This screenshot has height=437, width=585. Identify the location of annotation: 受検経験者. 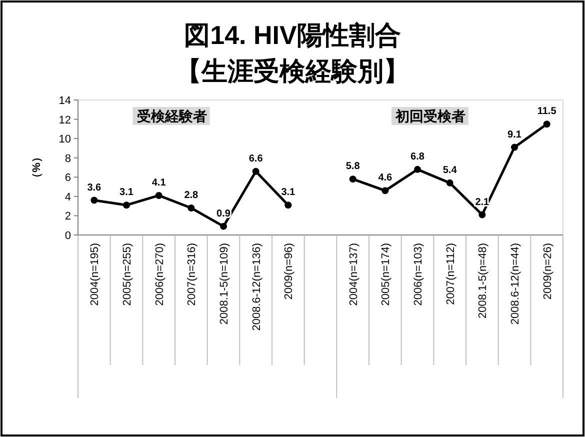
(171, 116).